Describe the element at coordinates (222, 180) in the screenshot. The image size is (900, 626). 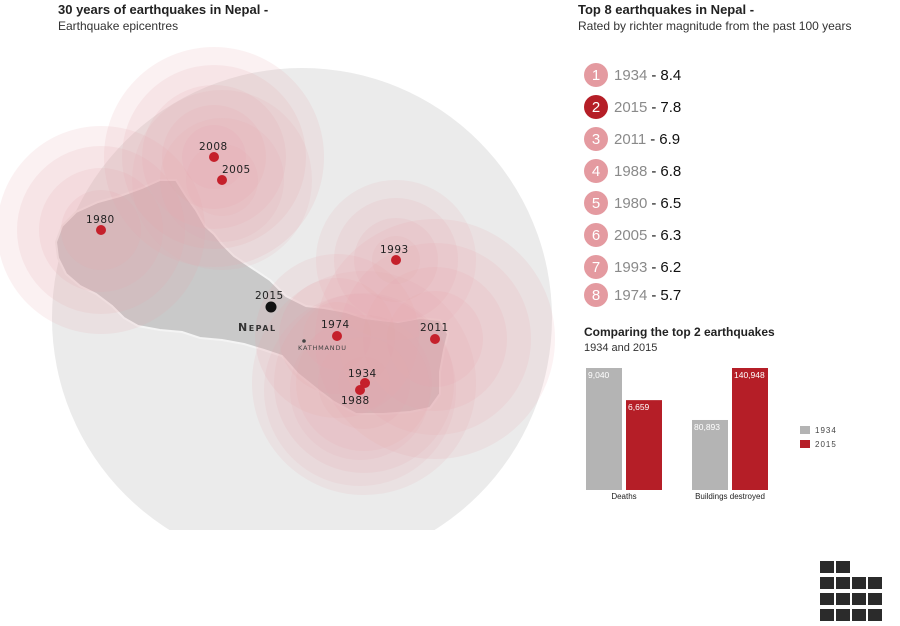
I see `epicentre-dot-2005` at that location.